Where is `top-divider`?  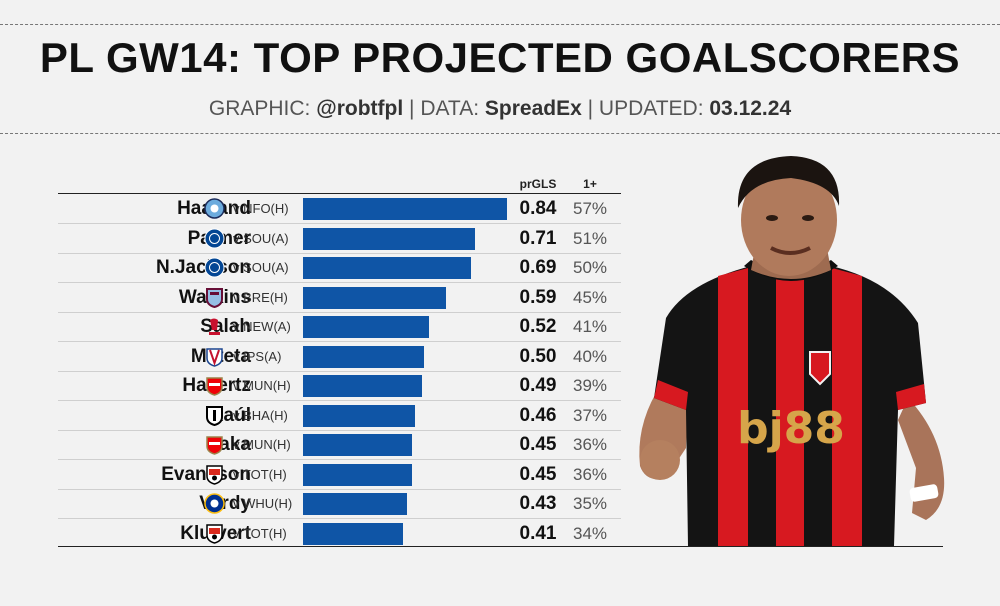 top-divider is located at coordinates (500, 24).